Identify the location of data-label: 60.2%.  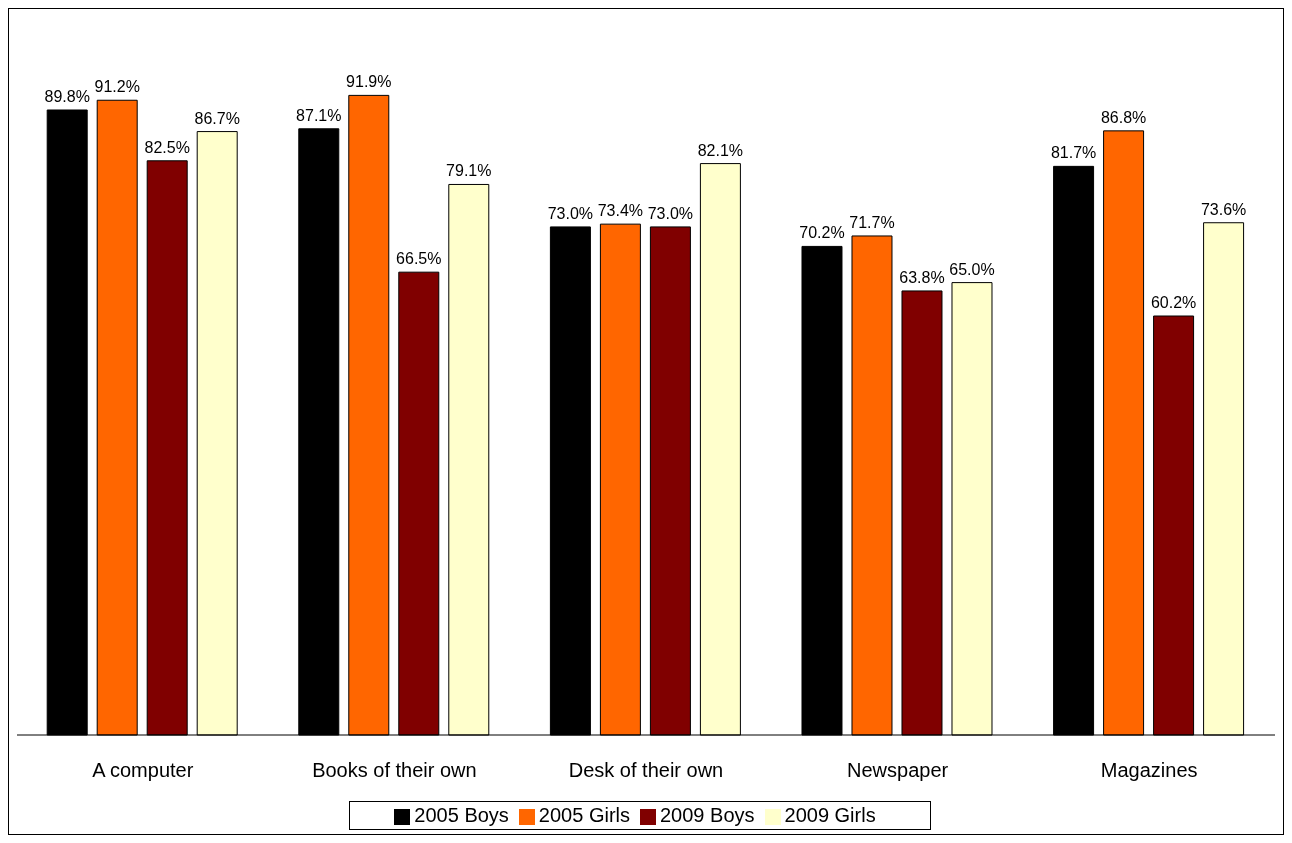
(1173, 303).